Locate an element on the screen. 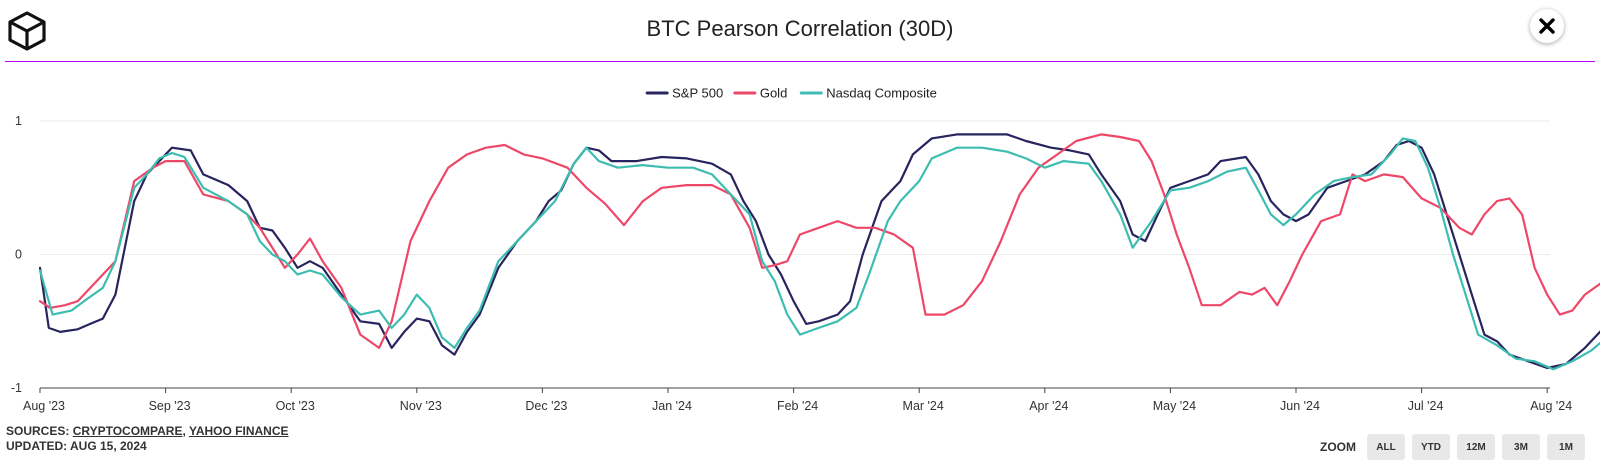  x-tick-label: Aug '23 is located at coordinates (44, 406).